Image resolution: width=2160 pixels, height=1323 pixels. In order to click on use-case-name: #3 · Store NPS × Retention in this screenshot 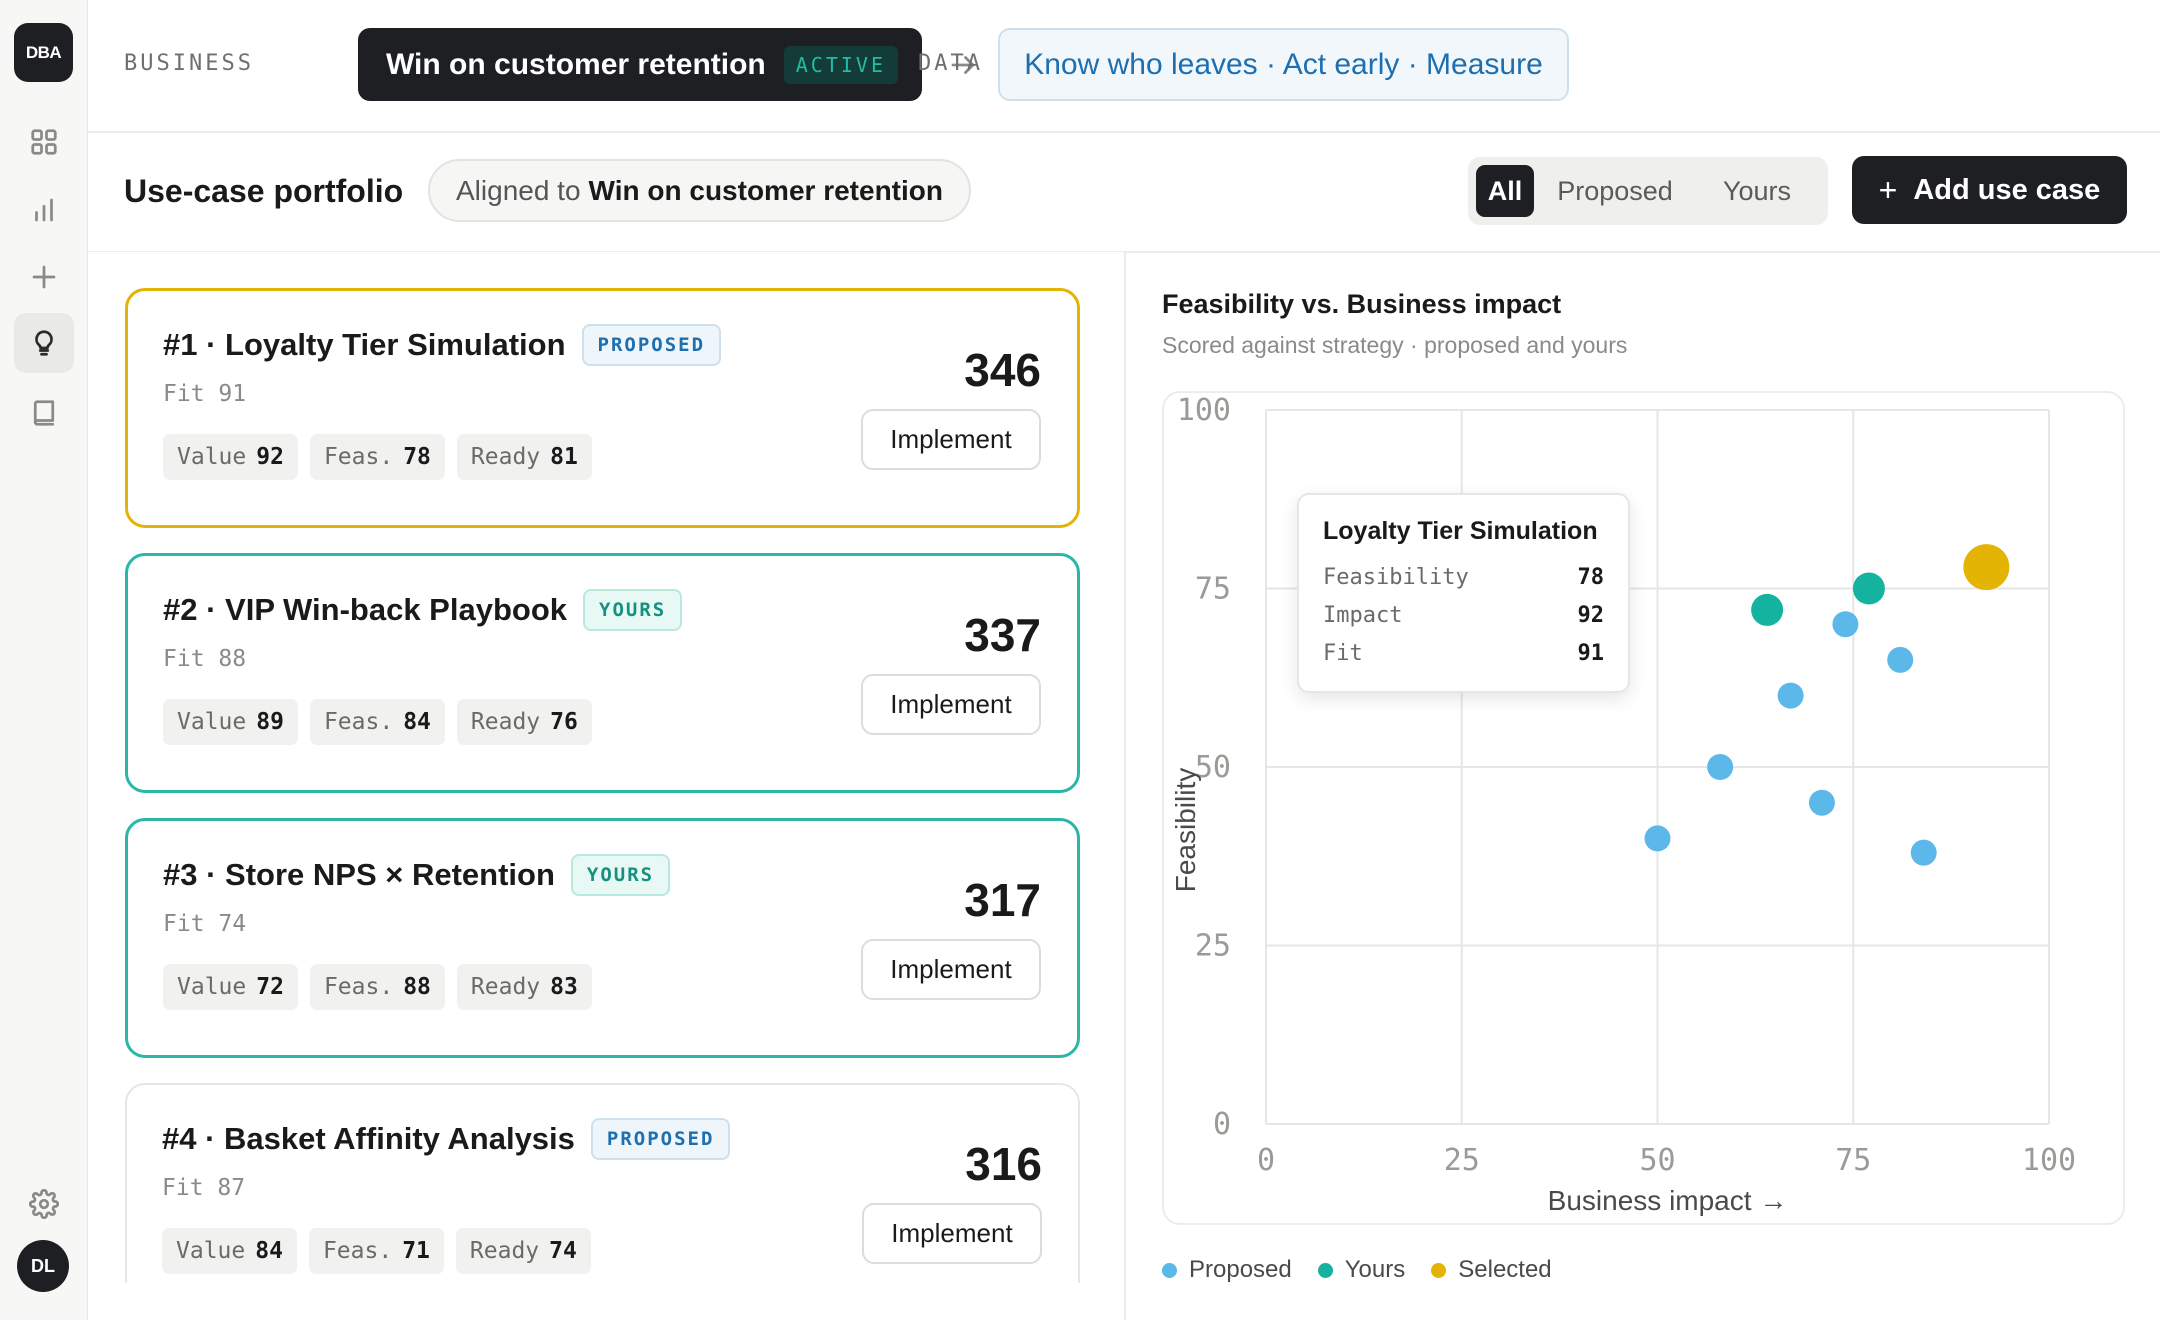, I will do `click(359, 874)`.